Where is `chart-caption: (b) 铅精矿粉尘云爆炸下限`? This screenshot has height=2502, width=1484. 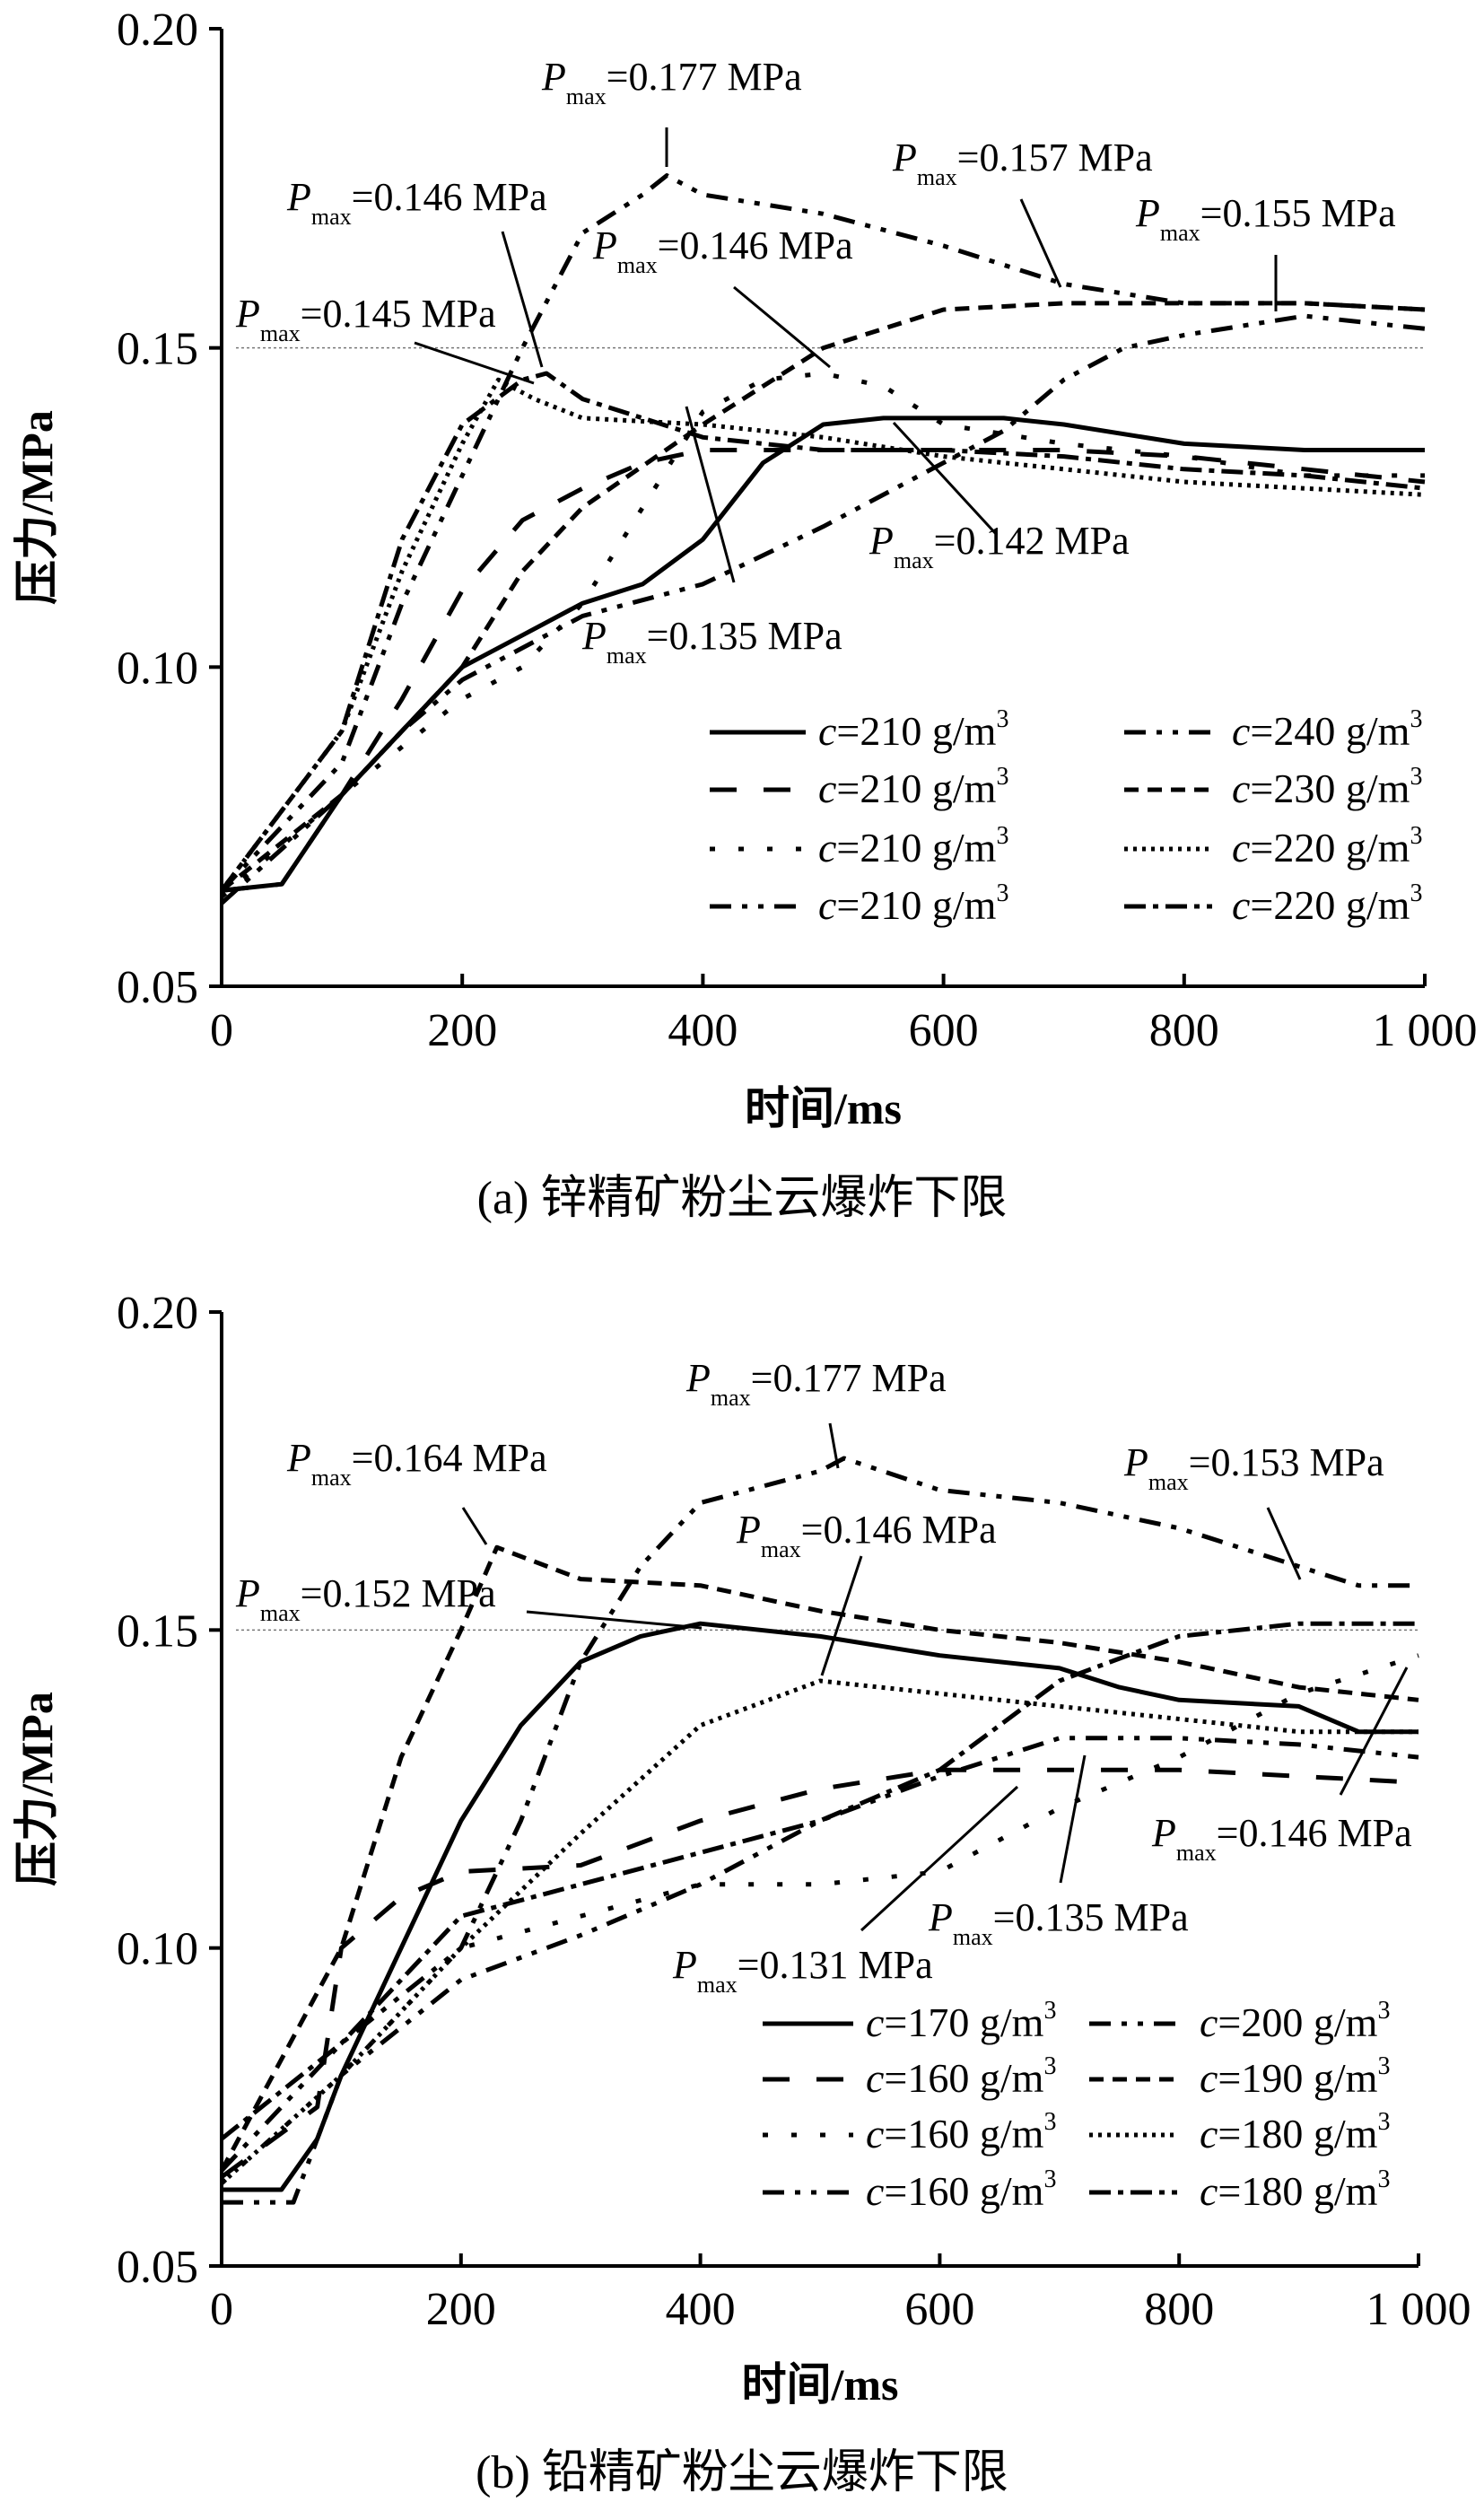
chart-caption: (b) 铅精矿粉尘云爆炸下限 is located at coordinates (742, 2473).